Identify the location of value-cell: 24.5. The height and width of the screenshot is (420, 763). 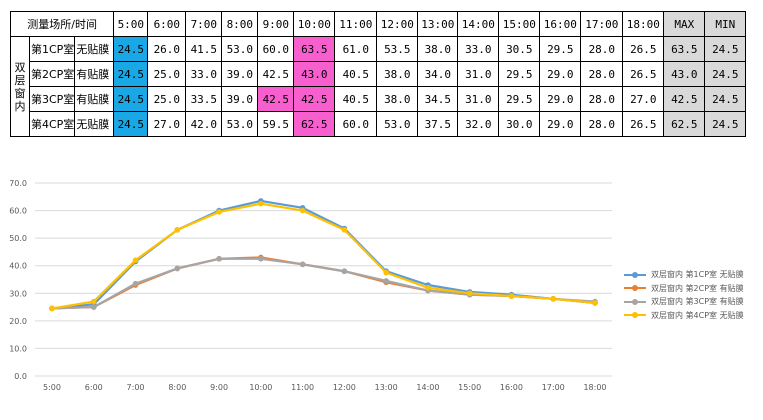
(131, 124).